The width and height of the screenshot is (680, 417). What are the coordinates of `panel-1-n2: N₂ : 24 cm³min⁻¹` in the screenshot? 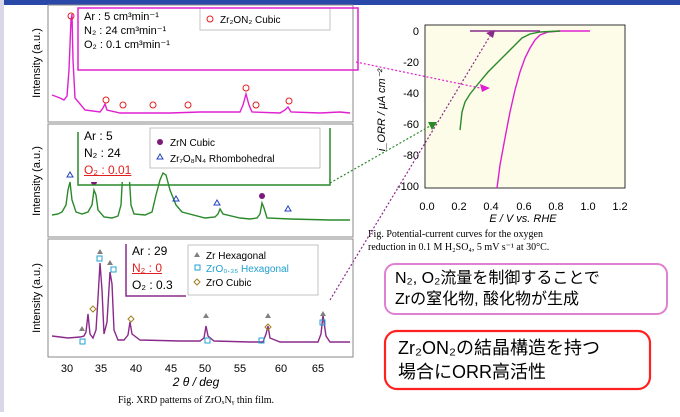 It's located at (127, 31).